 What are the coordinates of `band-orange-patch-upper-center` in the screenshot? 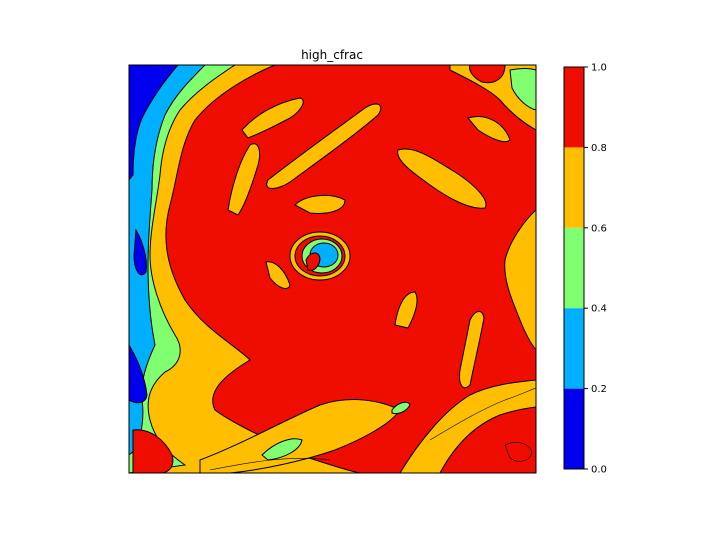 It's located at (320, 204).